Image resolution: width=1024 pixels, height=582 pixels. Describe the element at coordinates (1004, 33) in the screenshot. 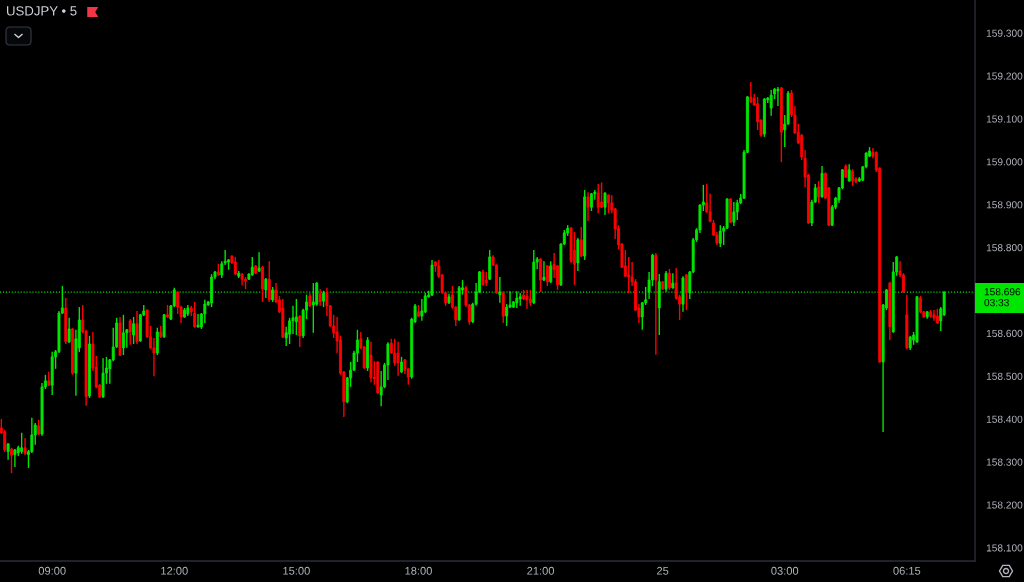

I see `y-tick-label: 159.300` at that location.